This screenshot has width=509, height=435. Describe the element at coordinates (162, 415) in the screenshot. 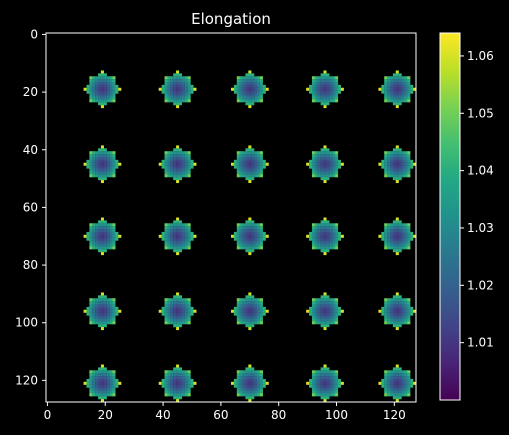

I see `x-tick-label: 40` at that location.